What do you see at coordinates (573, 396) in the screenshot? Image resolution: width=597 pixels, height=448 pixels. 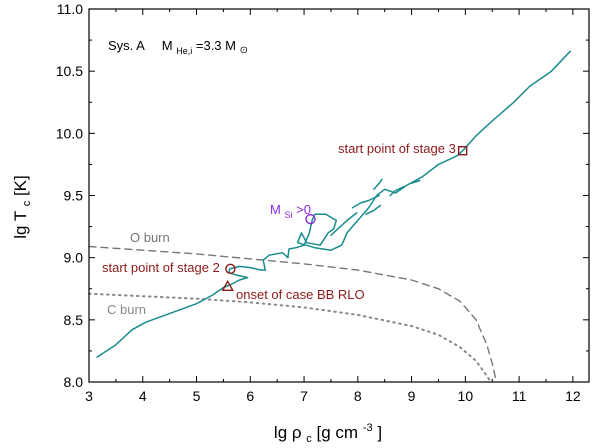 I see `x-tick-label: 12` at bounding box center [573, 396].